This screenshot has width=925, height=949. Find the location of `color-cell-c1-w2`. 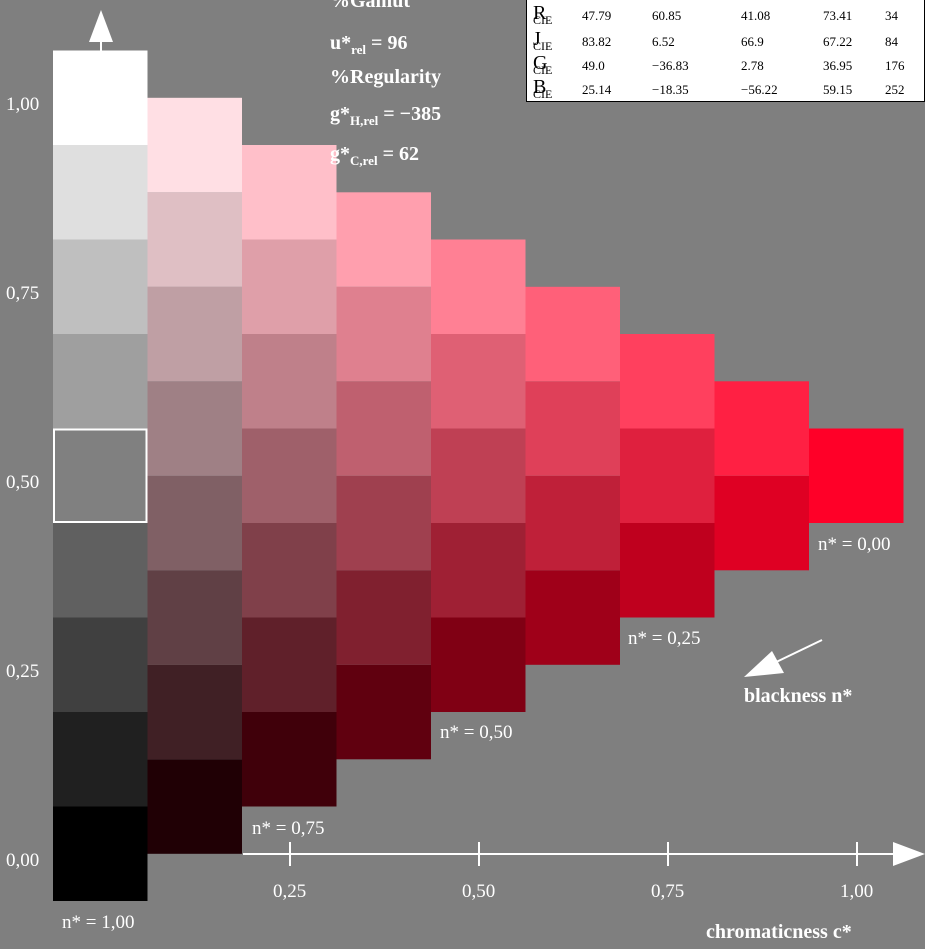

color-cell-c1-w2 is located at coordinates (194, 617).